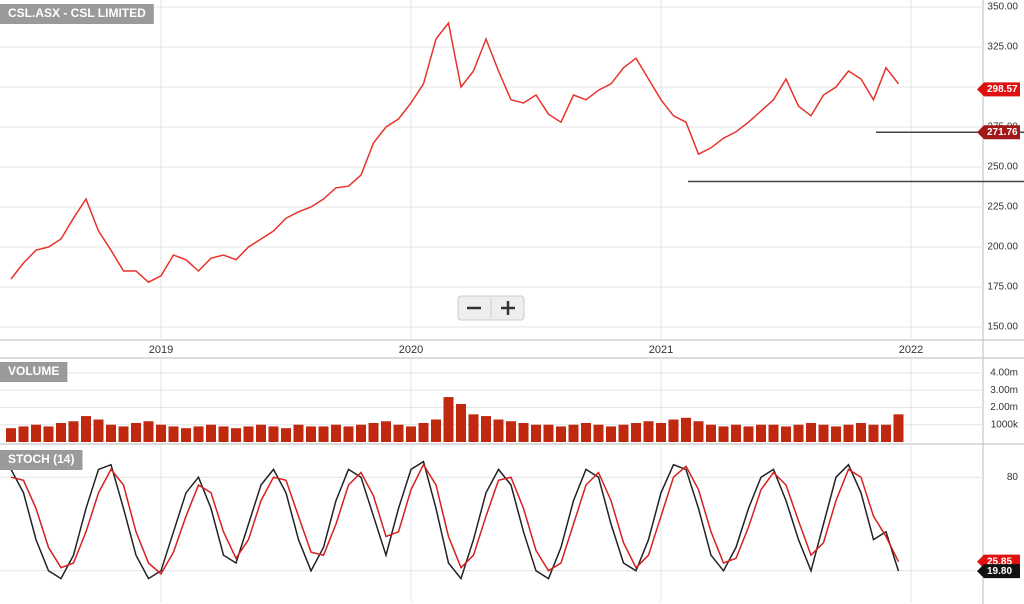  I want to click on y-tick-label: 1000k, so click(1005, 424).